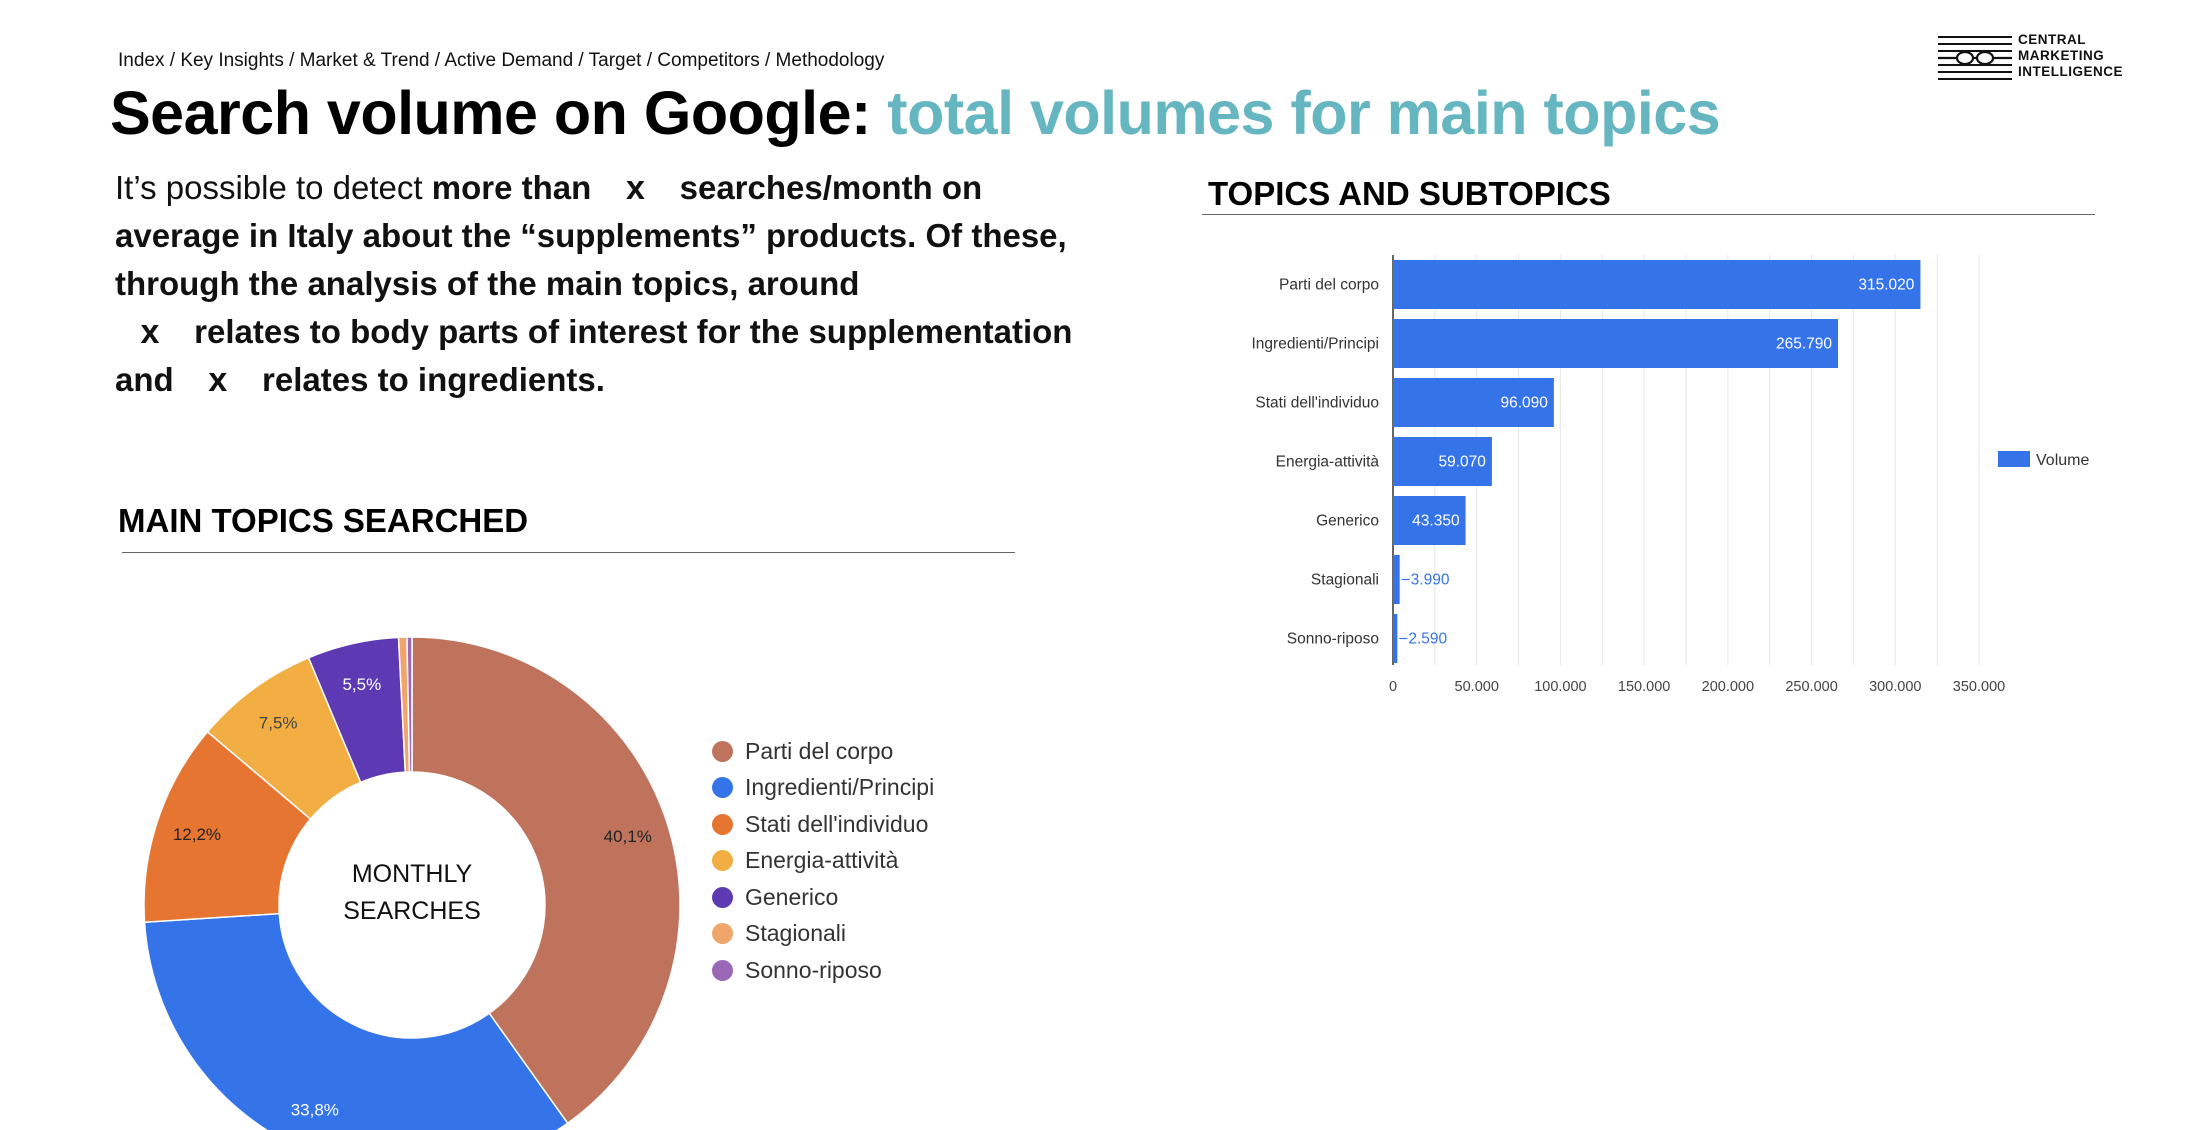 The image size is (2202, 1130). Describe the element at coordinates (1811, 687) in the screenshot. I see `x-tick-label: 250.000` at that location.